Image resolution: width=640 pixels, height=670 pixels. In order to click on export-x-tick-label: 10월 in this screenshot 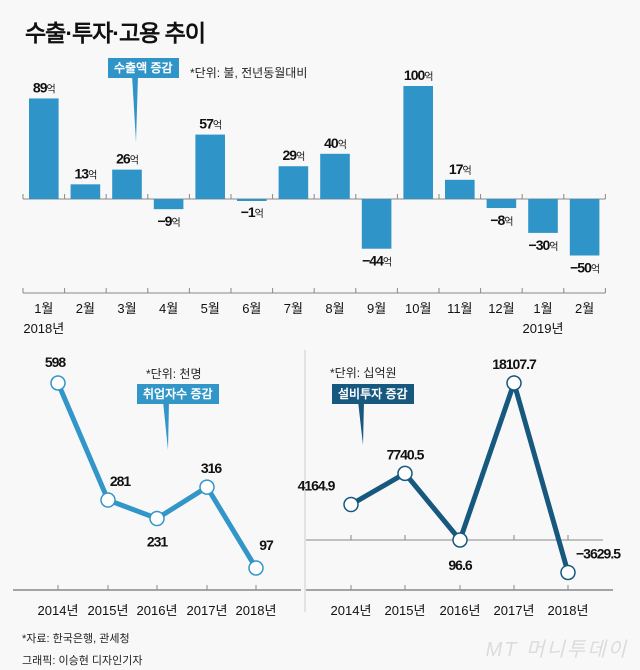, I will do `click(418, 308)`.